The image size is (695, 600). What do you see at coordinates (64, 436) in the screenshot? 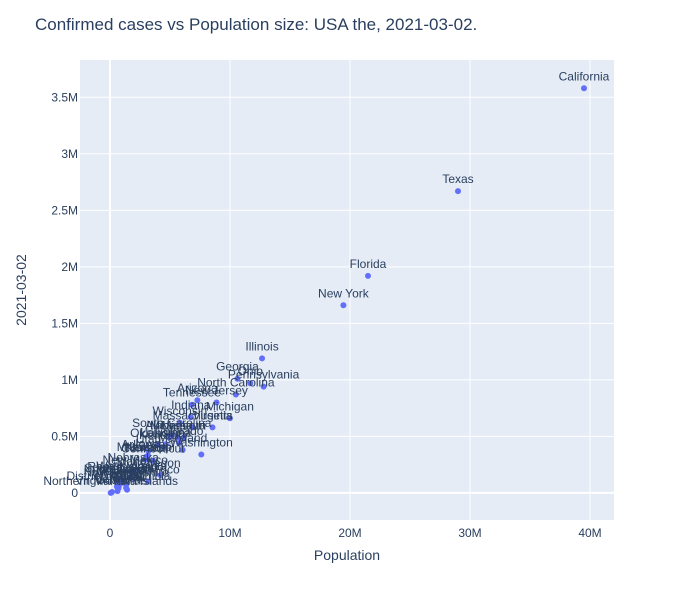
I see `y-tick-label: 0.5M` at bounding box center [64, 436].